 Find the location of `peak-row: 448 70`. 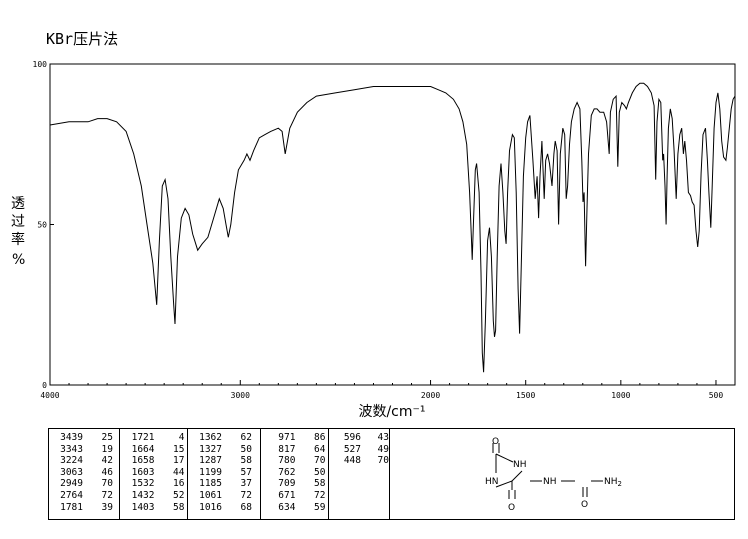

peak-row: 448 70 is located at coordinates (361, 461).